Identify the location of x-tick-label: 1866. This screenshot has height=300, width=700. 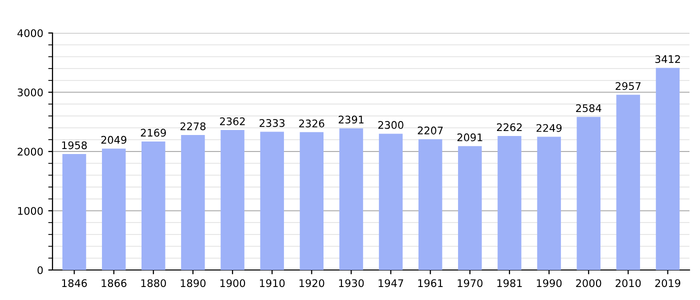
(114, 283).